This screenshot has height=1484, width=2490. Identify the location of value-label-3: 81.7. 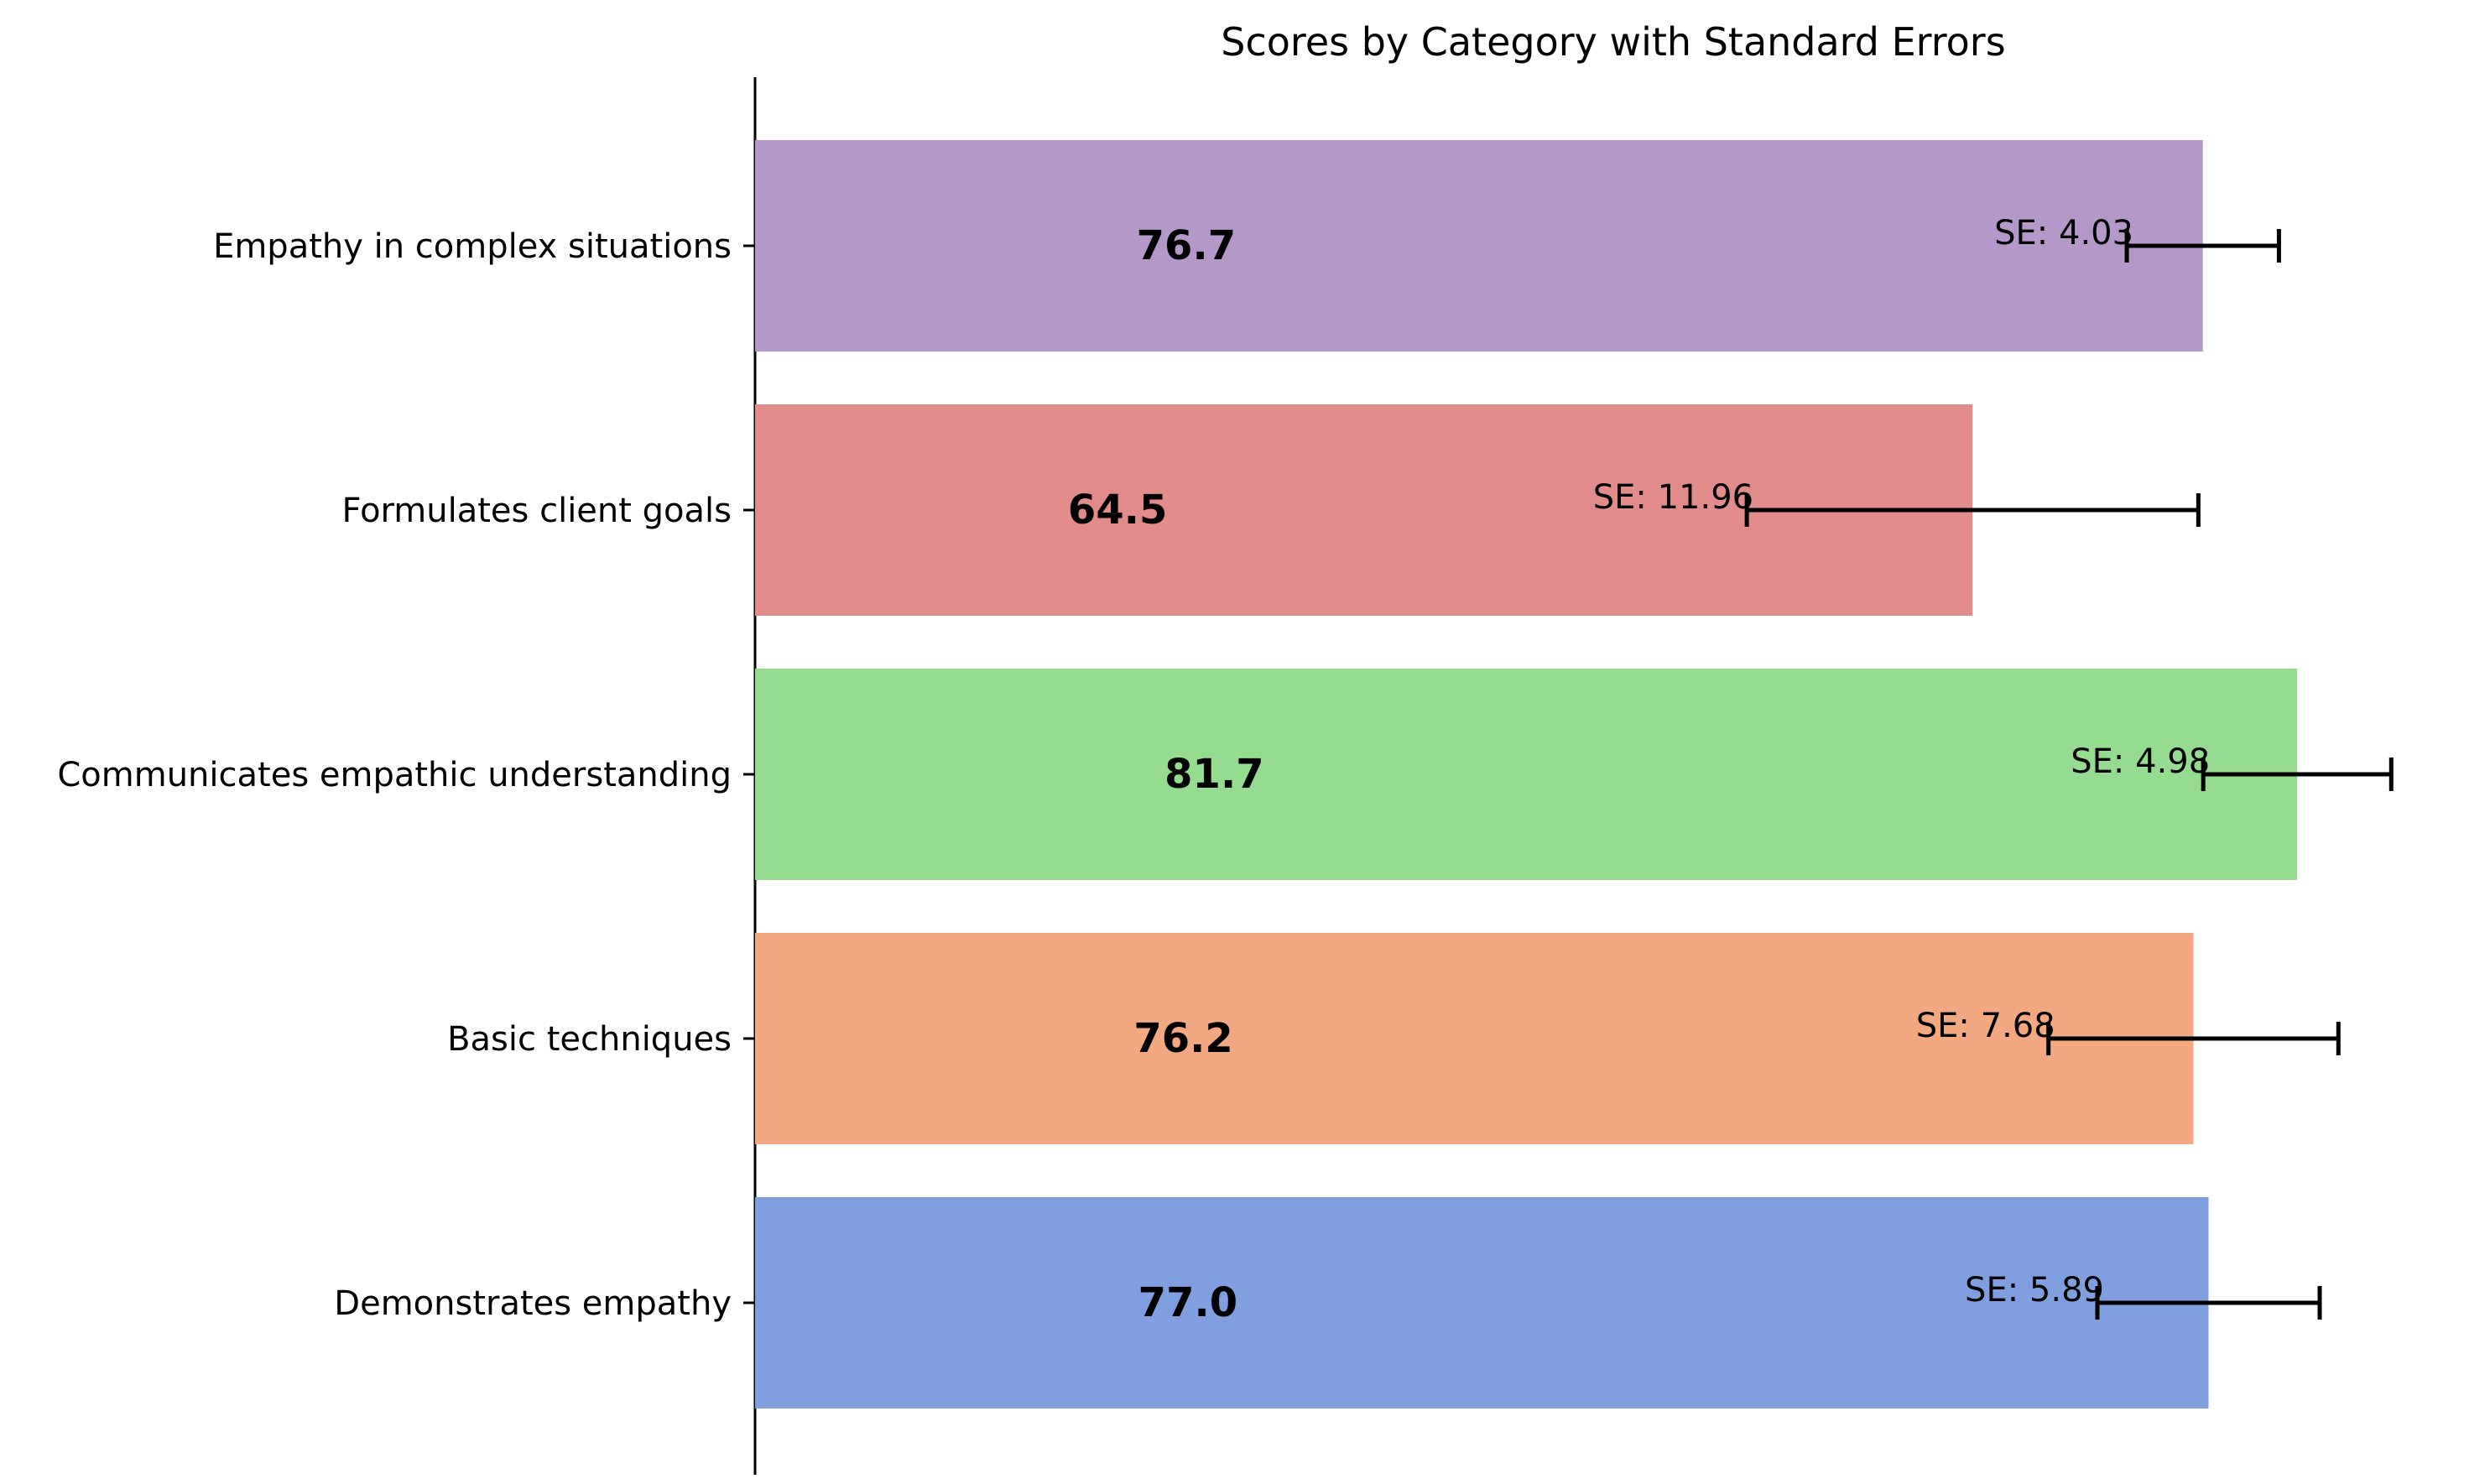
(1214, 774).